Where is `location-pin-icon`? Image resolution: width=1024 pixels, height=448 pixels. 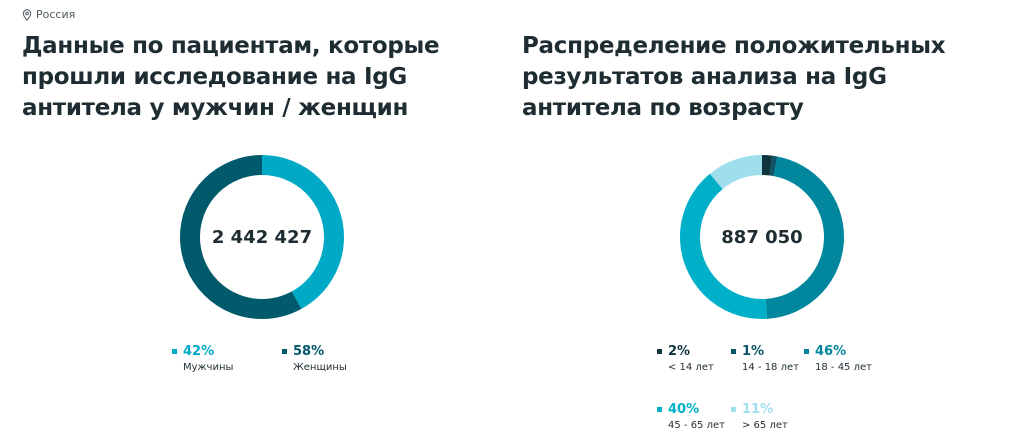
location-pin-icon is located at coordinates (27, 14).